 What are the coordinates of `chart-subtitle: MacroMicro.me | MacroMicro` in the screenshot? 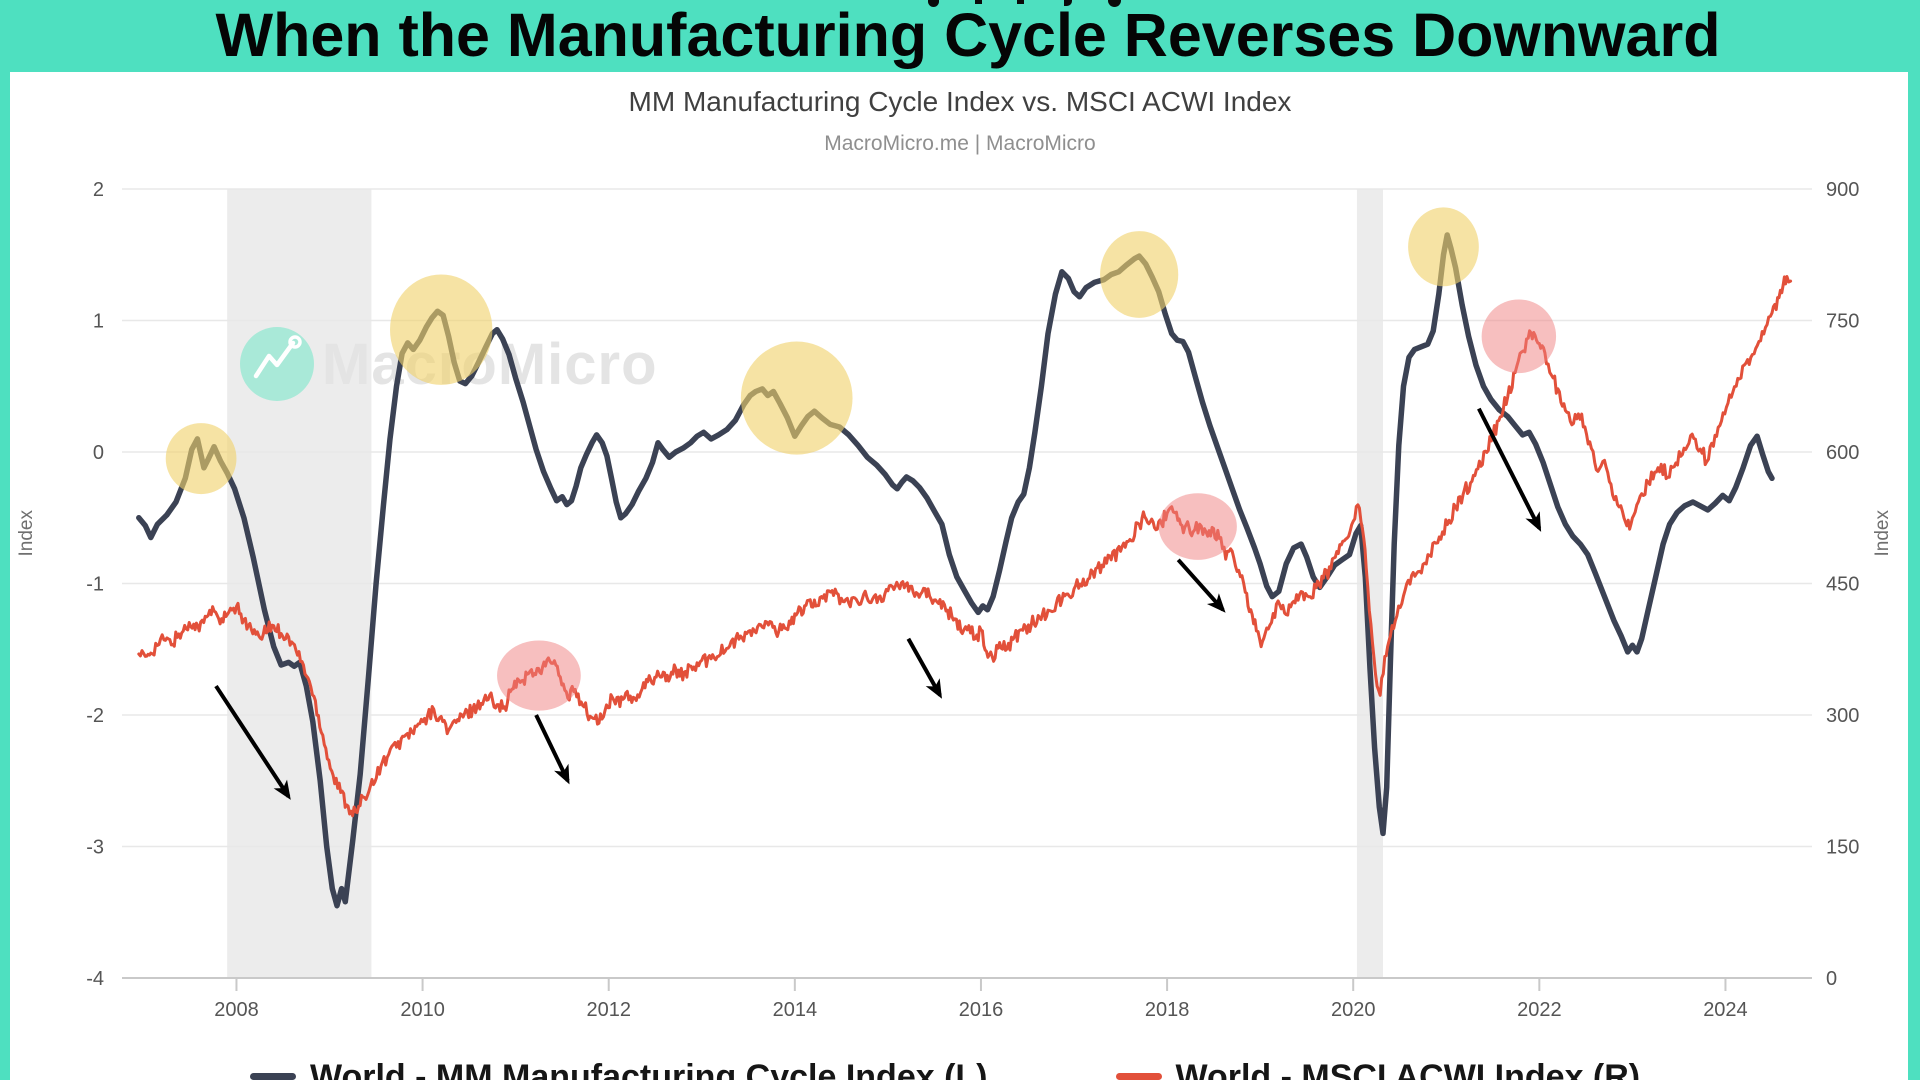 It's located at (960, 143).